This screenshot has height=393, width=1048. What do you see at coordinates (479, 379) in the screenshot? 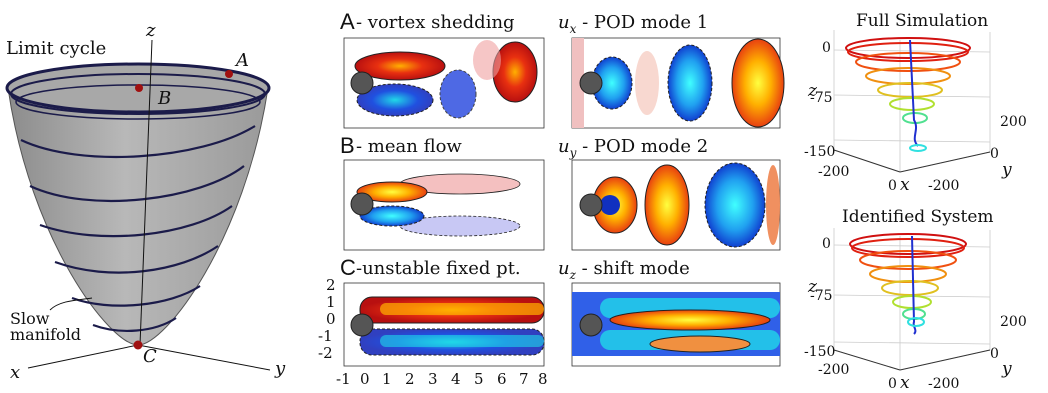
I see `x-tick: 5` at bounding box center [479, 379].